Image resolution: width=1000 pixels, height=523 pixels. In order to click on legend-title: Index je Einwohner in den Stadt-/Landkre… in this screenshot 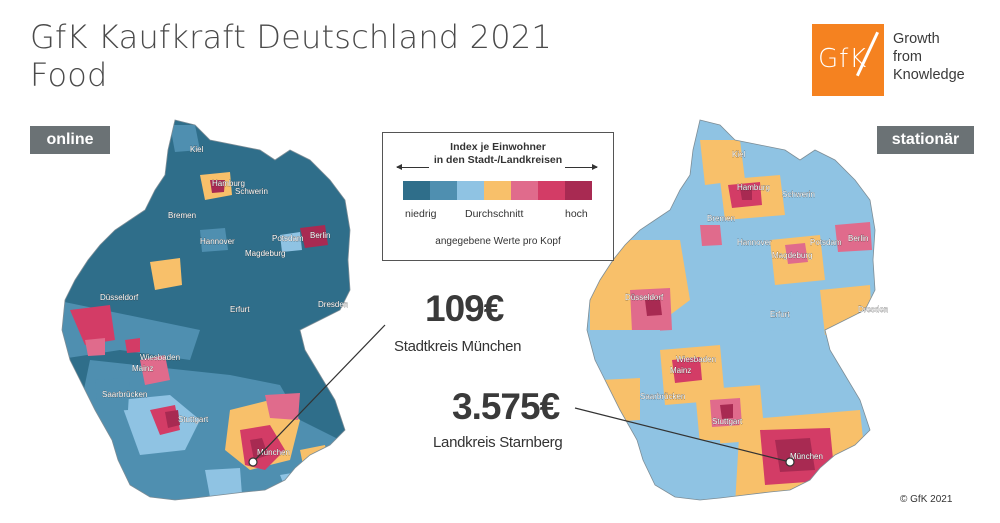, I will do `click(498, 154)`.